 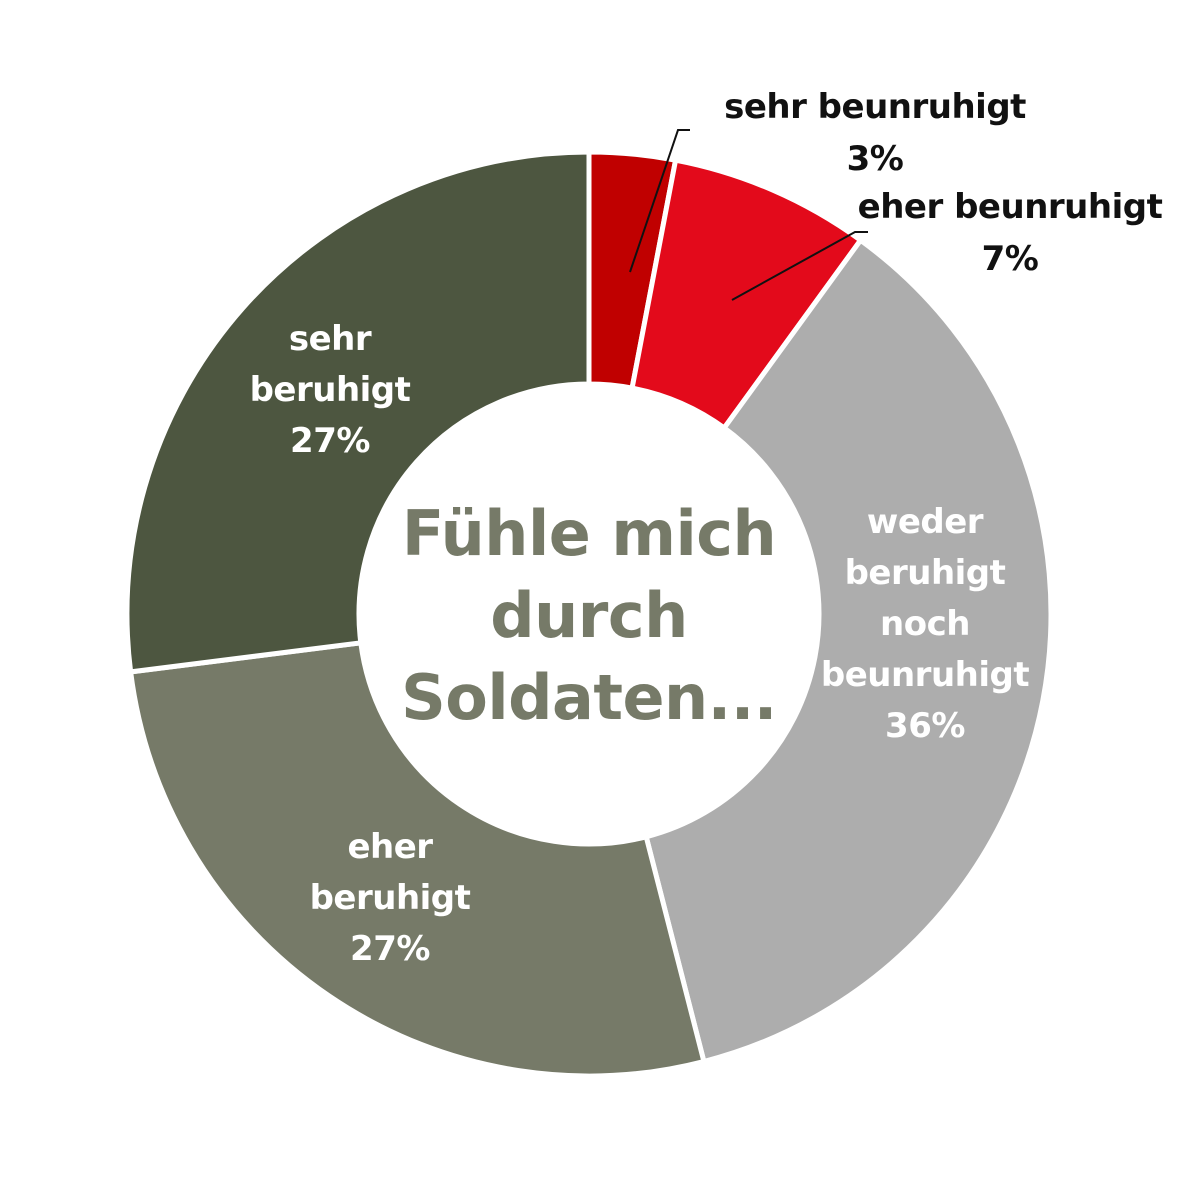 I want to click on slice-name-line: sehr beunruhigt, so click(x=875, y=107).